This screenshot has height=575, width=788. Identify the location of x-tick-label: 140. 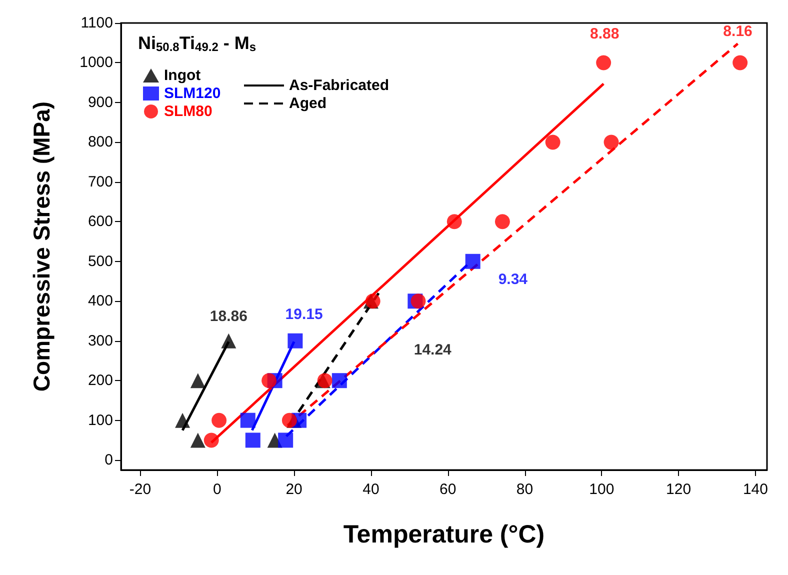
(755, 489).